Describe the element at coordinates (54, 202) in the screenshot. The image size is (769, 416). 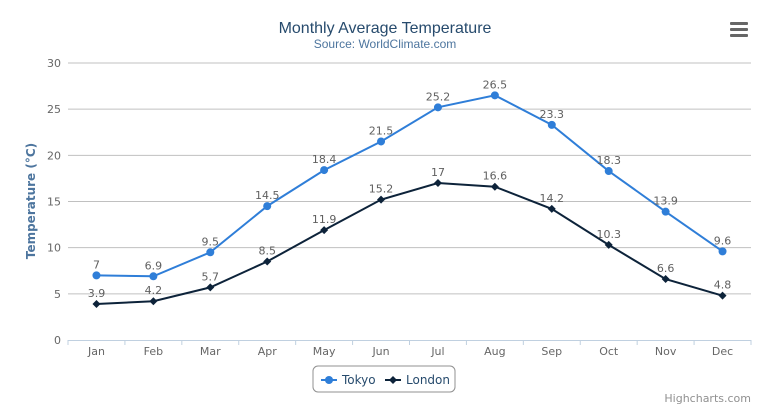
I see `y-tick-label: 15` at that location.